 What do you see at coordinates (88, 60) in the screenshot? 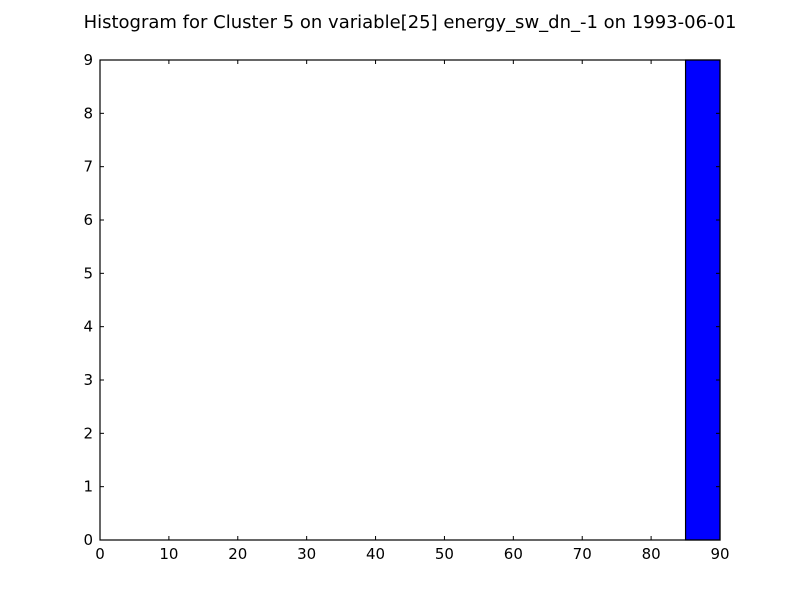
I see `y-tick-label: 9` at bounding box center [88, 60].